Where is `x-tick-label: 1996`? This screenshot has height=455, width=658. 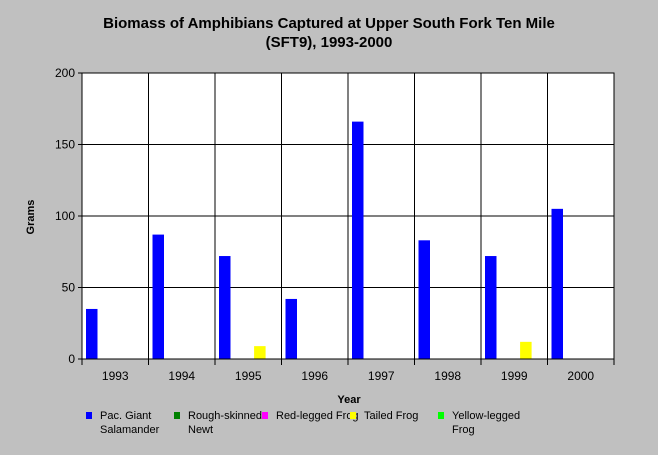 x-tick-label: 1996 is located at coordinates (314, 376).